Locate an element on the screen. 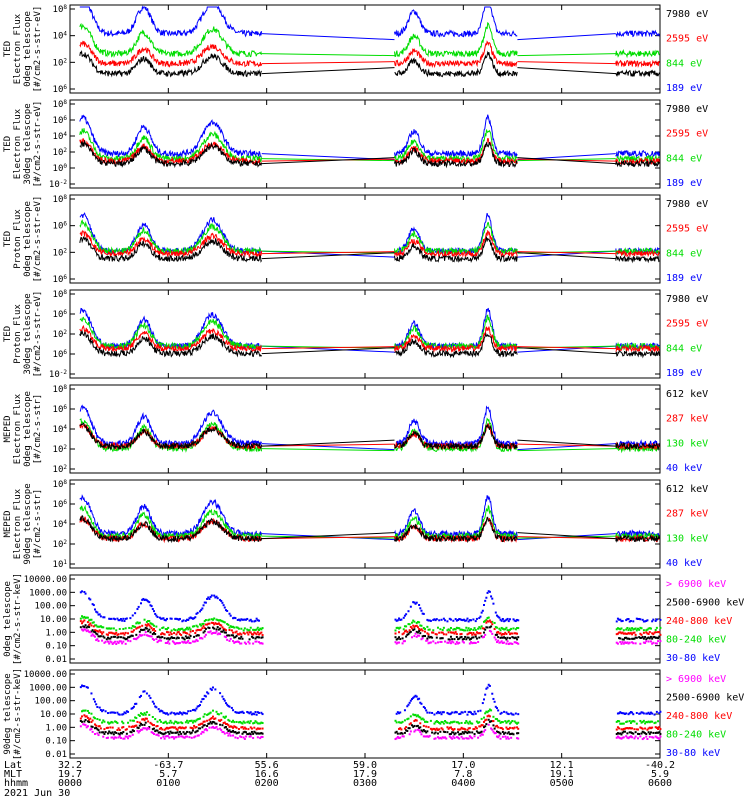 This screenshot has width=750, height=800. series-blue-gap-line is located at coordinates (566, 37).